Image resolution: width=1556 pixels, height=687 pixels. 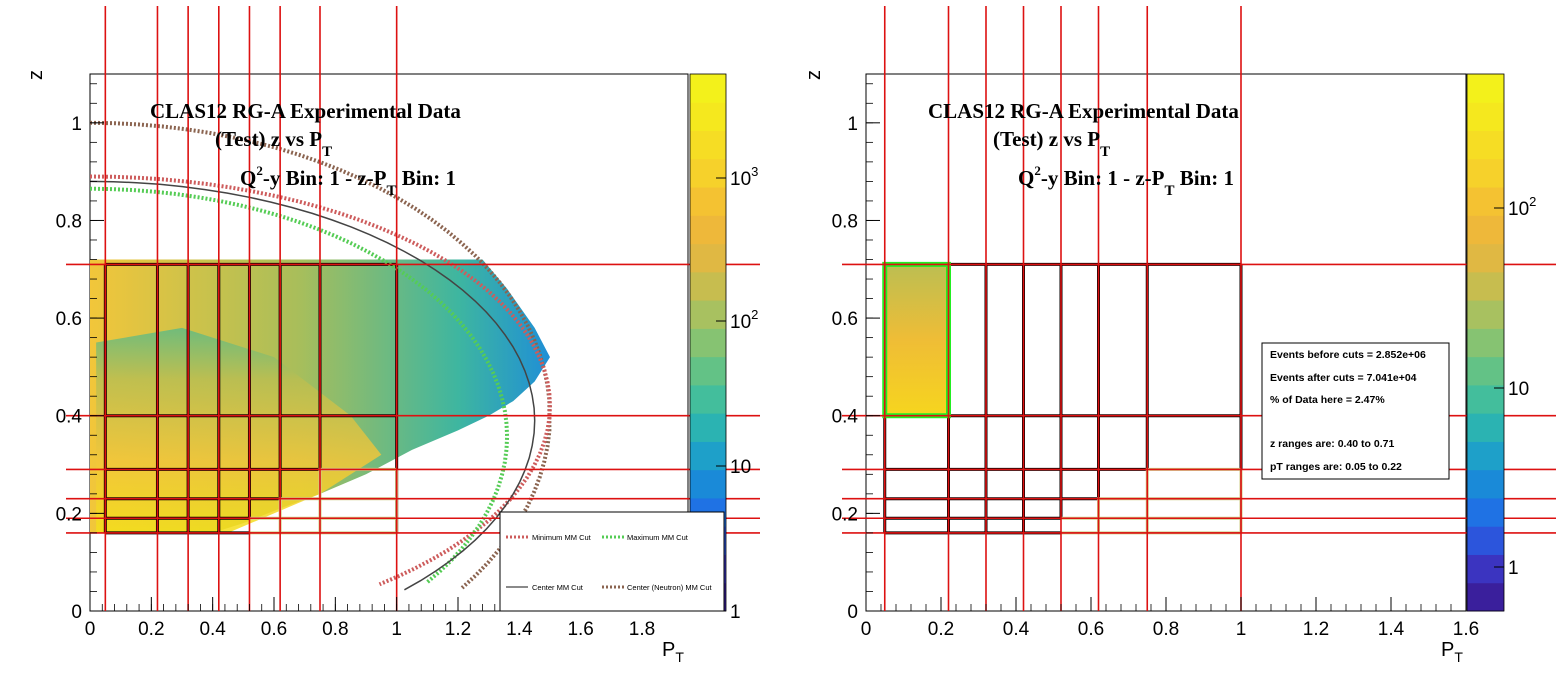 I want to click on title-line1-right: CLAS12 RG-A Experimental Data, so click(x=1083, y=111).